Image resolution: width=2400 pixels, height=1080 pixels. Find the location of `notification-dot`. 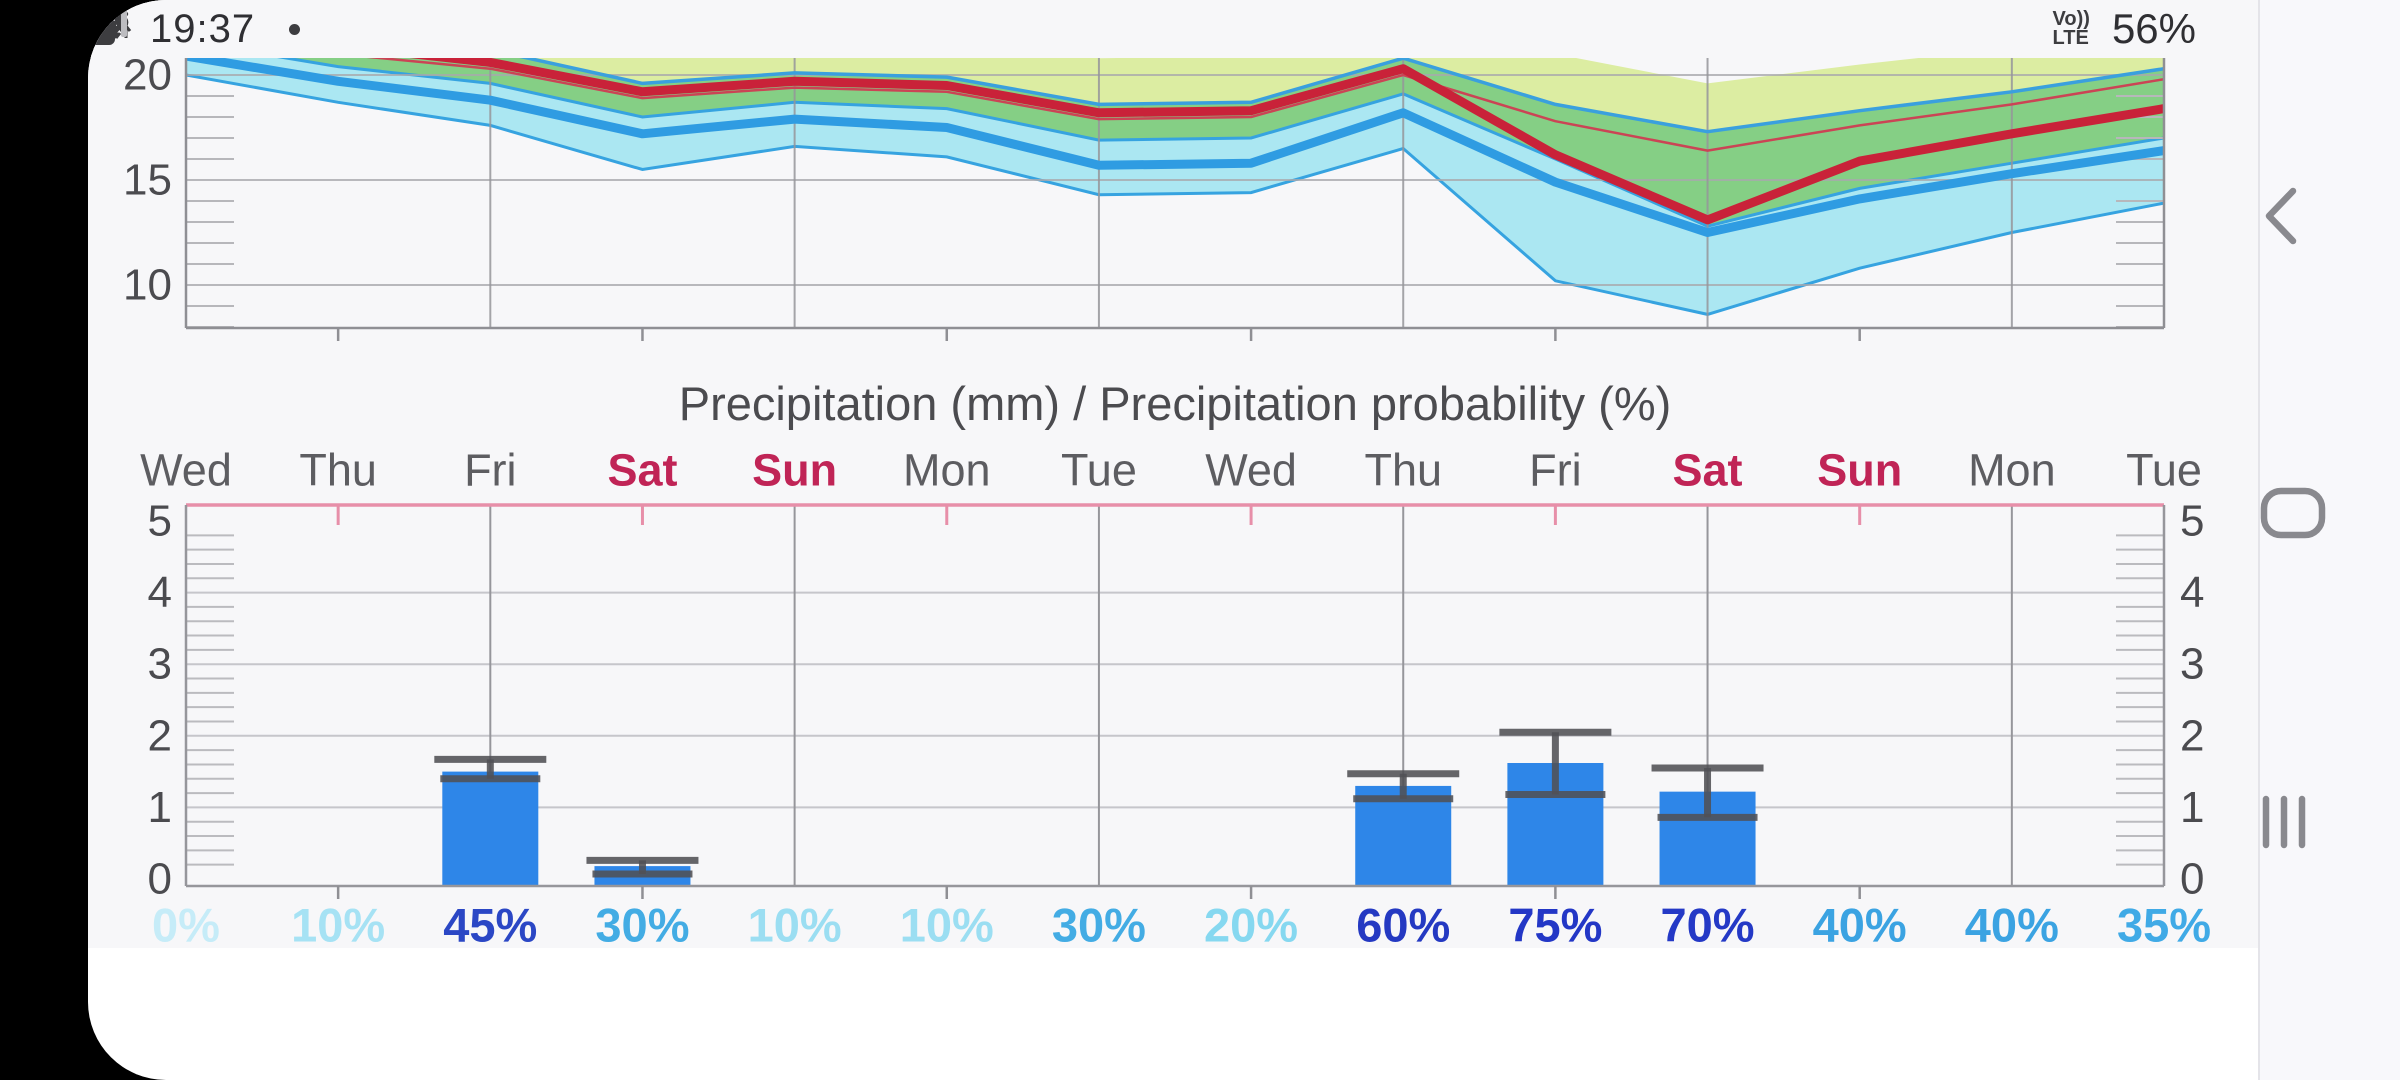

notification-dot is located at coordinates (295, 29).